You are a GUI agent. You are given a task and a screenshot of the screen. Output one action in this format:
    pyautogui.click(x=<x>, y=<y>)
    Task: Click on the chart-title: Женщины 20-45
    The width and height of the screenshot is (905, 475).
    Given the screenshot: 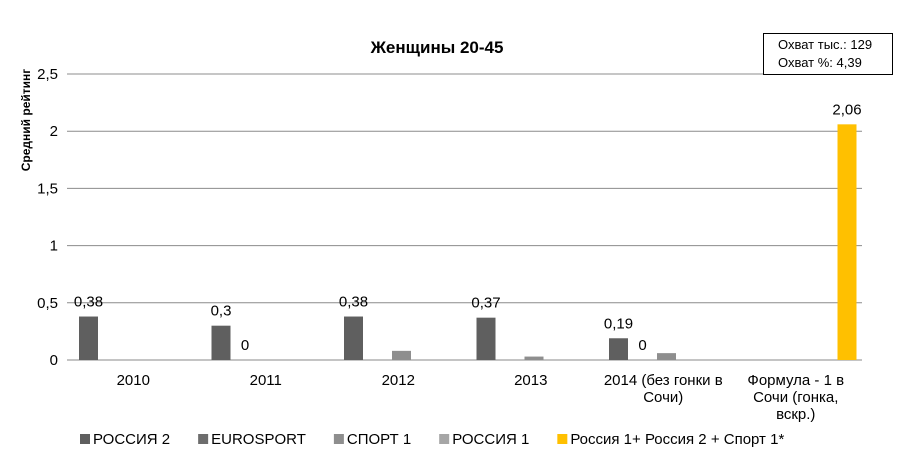 What is the action you would take?
    pyautogui.click(x=437, y=47)
    